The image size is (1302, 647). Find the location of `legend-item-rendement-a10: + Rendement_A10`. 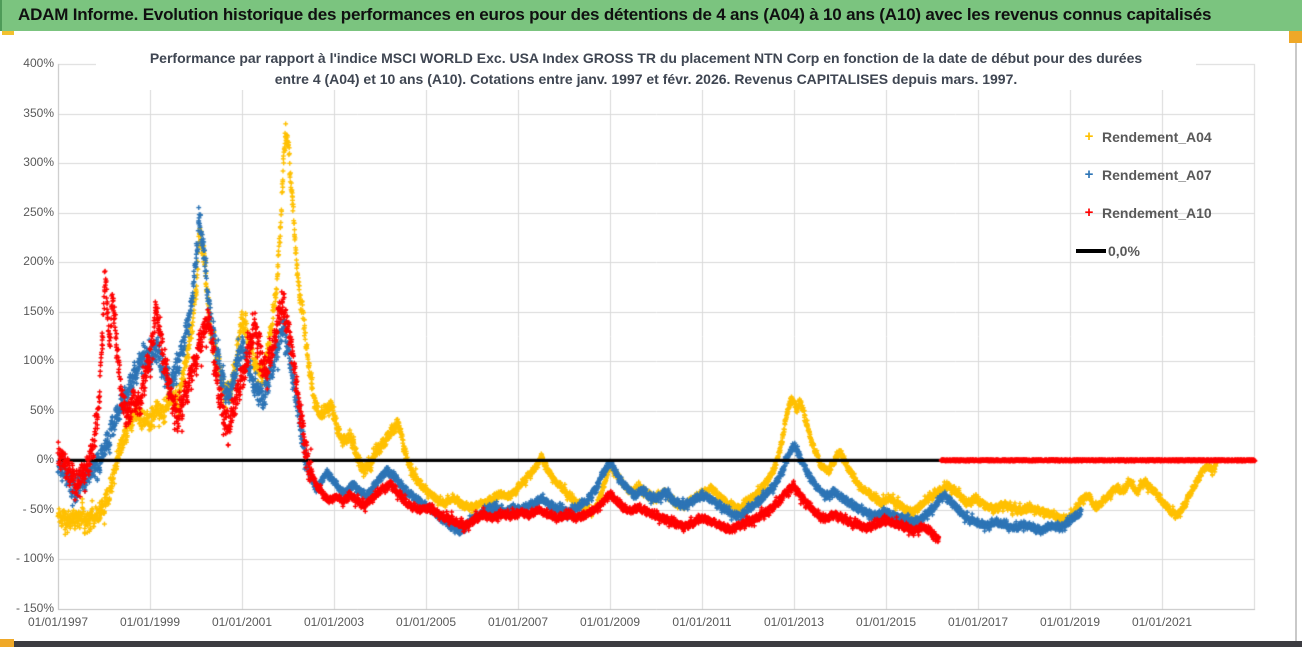

legend-item-rendement-a10: + Rendement_A10 is located at coordinates (1181, 213).